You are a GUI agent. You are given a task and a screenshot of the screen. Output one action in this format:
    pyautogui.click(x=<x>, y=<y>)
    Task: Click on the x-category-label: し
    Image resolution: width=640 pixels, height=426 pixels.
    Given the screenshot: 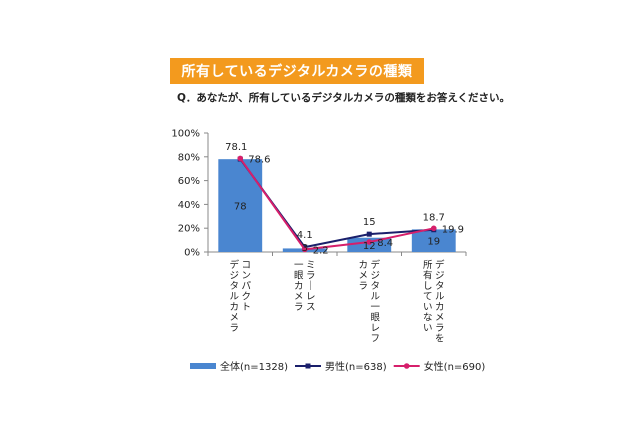 What is the action you would take?
    pyautogui.click(x=428, y=286)
    